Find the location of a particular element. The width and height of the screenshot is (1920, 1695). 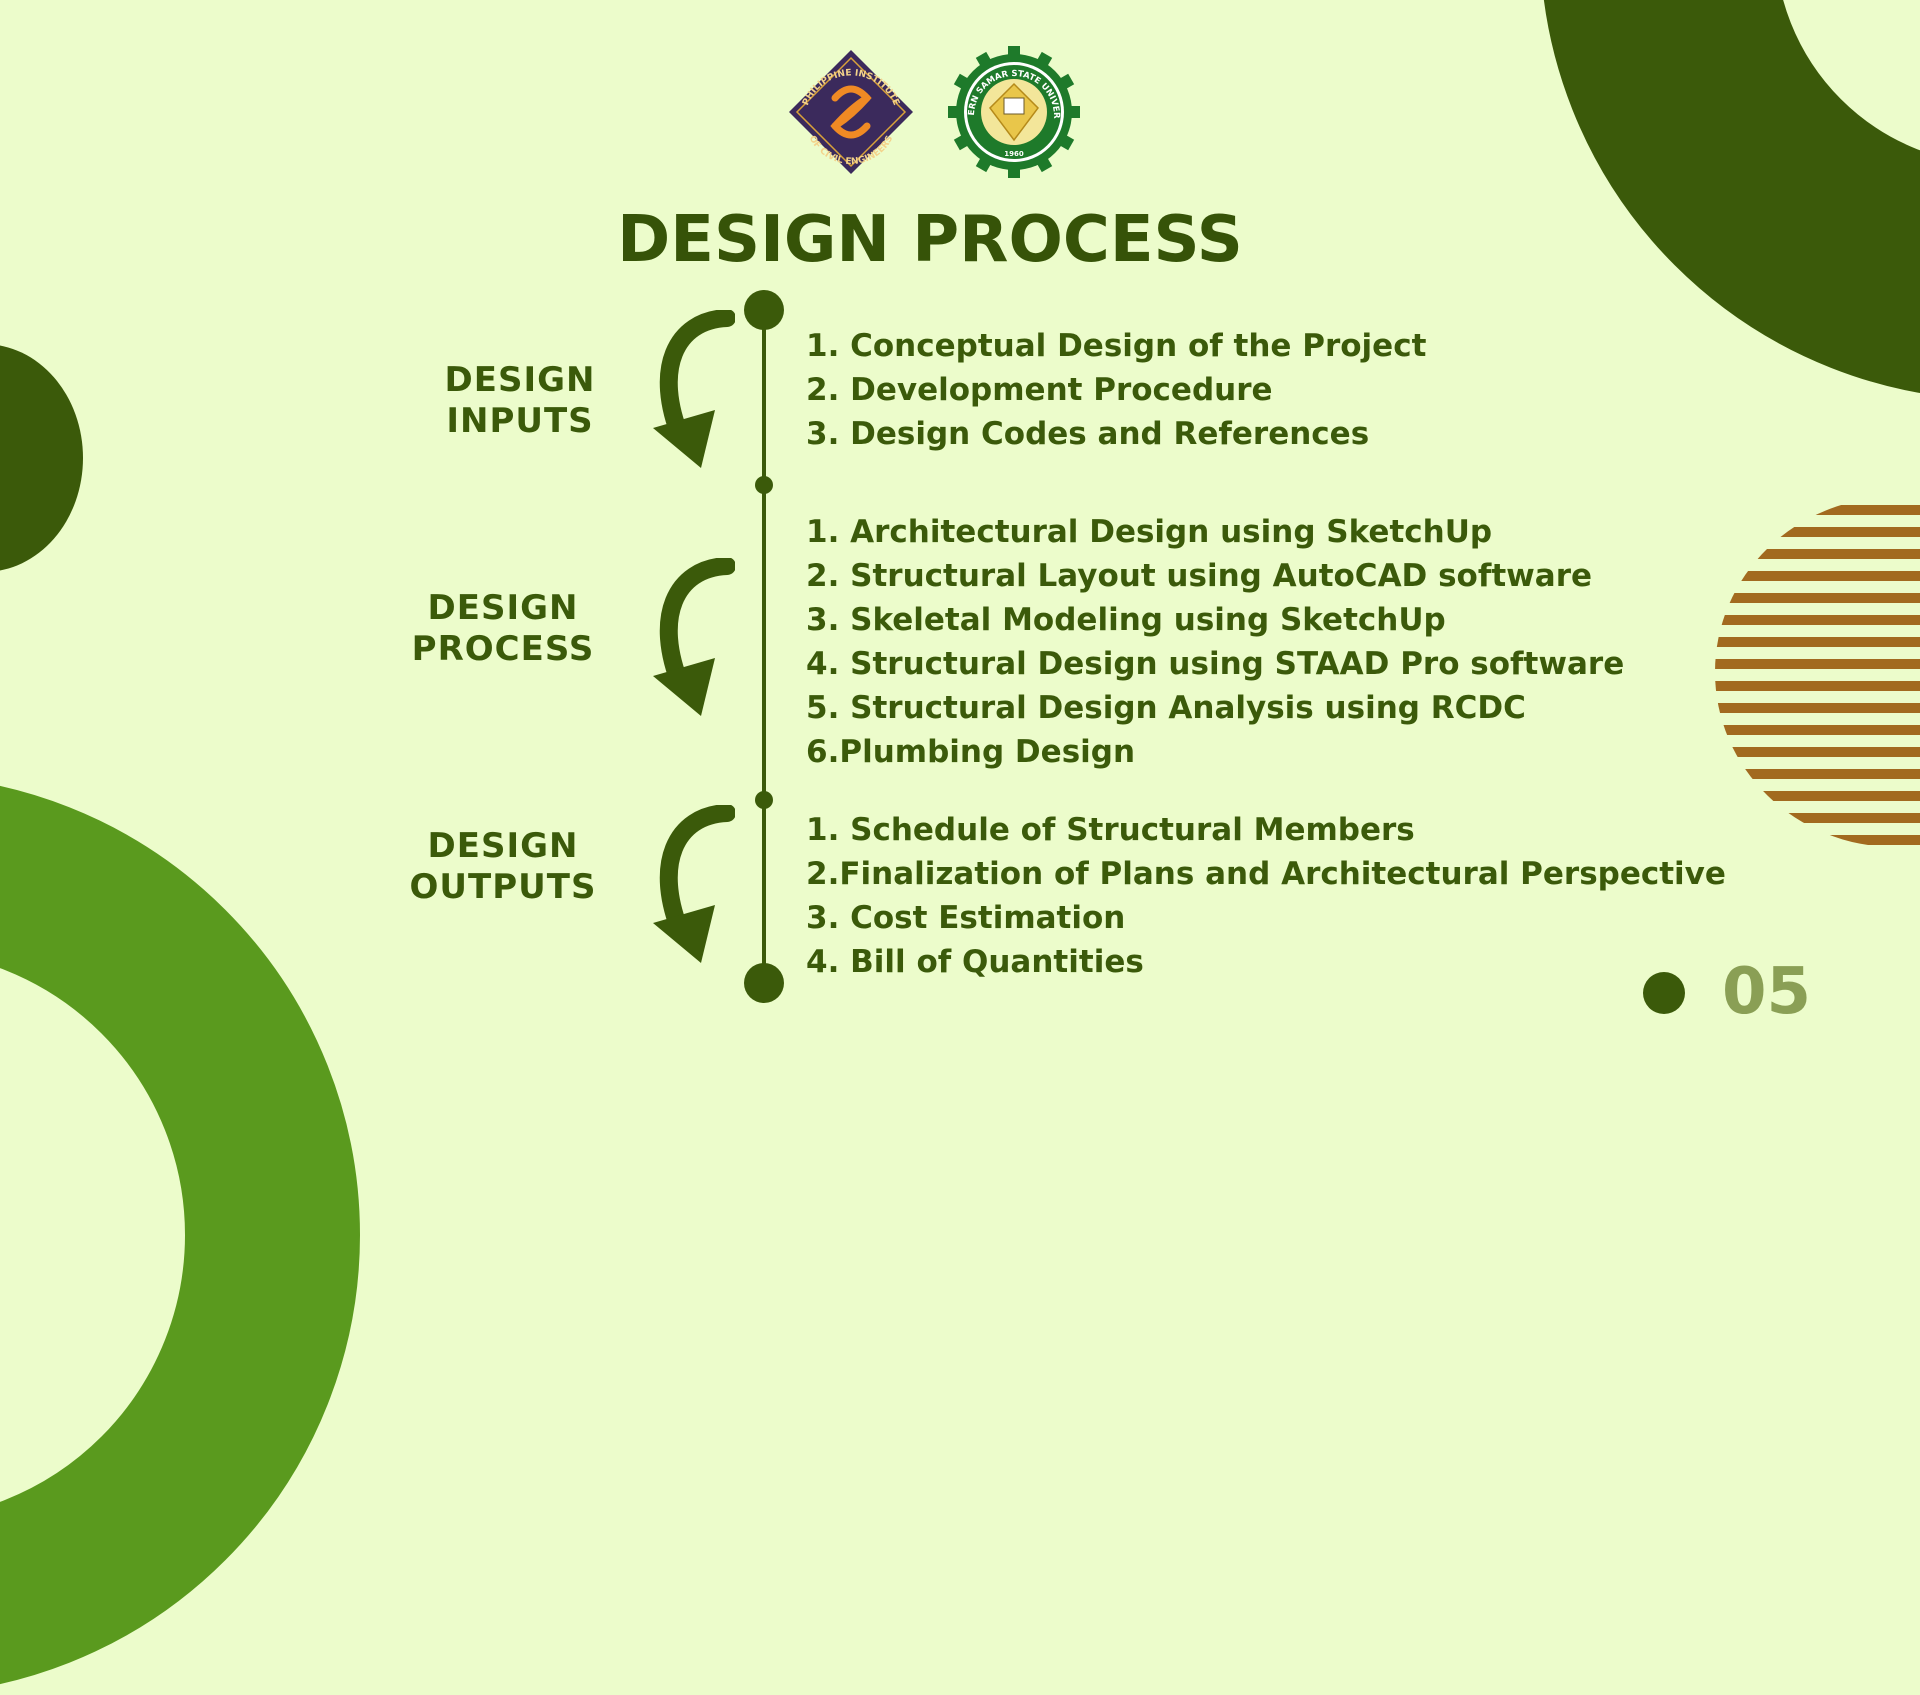

list-item: 3. Cost Estimation is located at coordinates (966, 918).